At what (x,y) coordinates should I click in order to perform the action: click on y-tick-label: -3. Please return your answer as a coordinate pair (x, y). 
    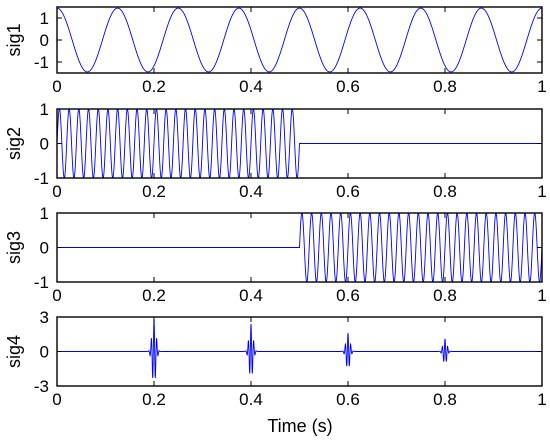
    Looking at the image, I should click on (41, 386).